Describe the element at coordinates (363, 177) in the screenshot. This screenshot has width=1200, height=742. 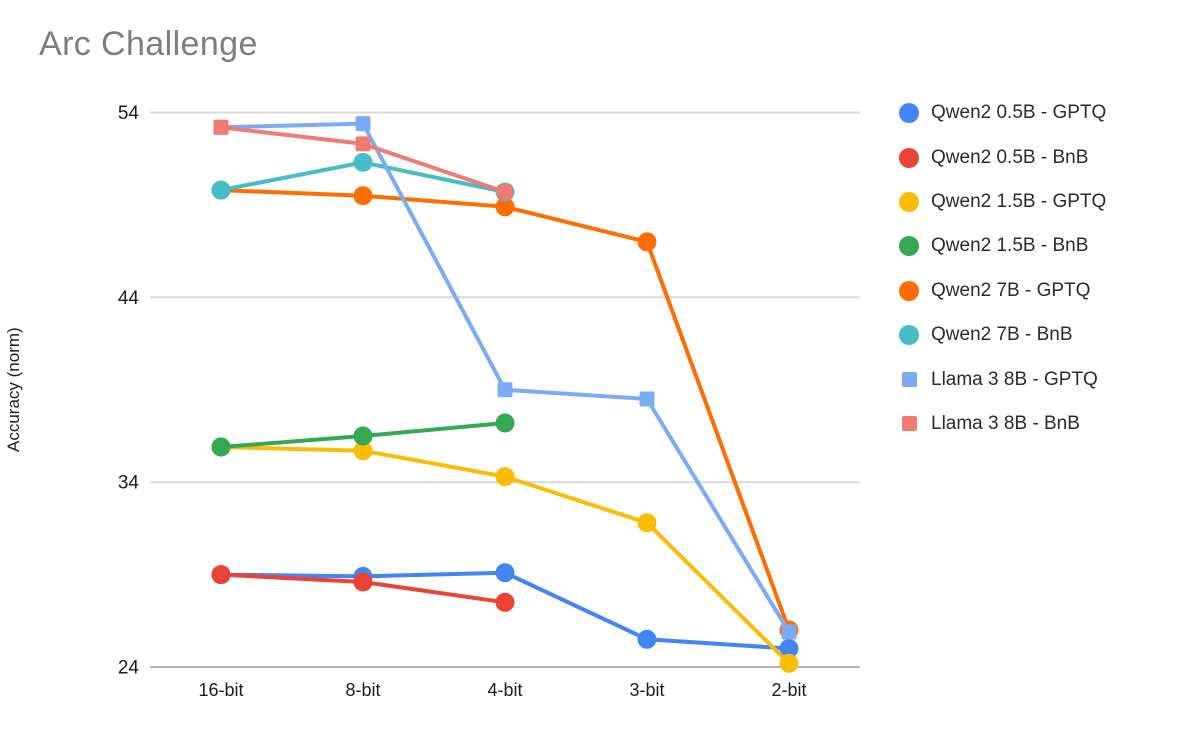
I see `series-qwen2-7b-bnb` at that location.